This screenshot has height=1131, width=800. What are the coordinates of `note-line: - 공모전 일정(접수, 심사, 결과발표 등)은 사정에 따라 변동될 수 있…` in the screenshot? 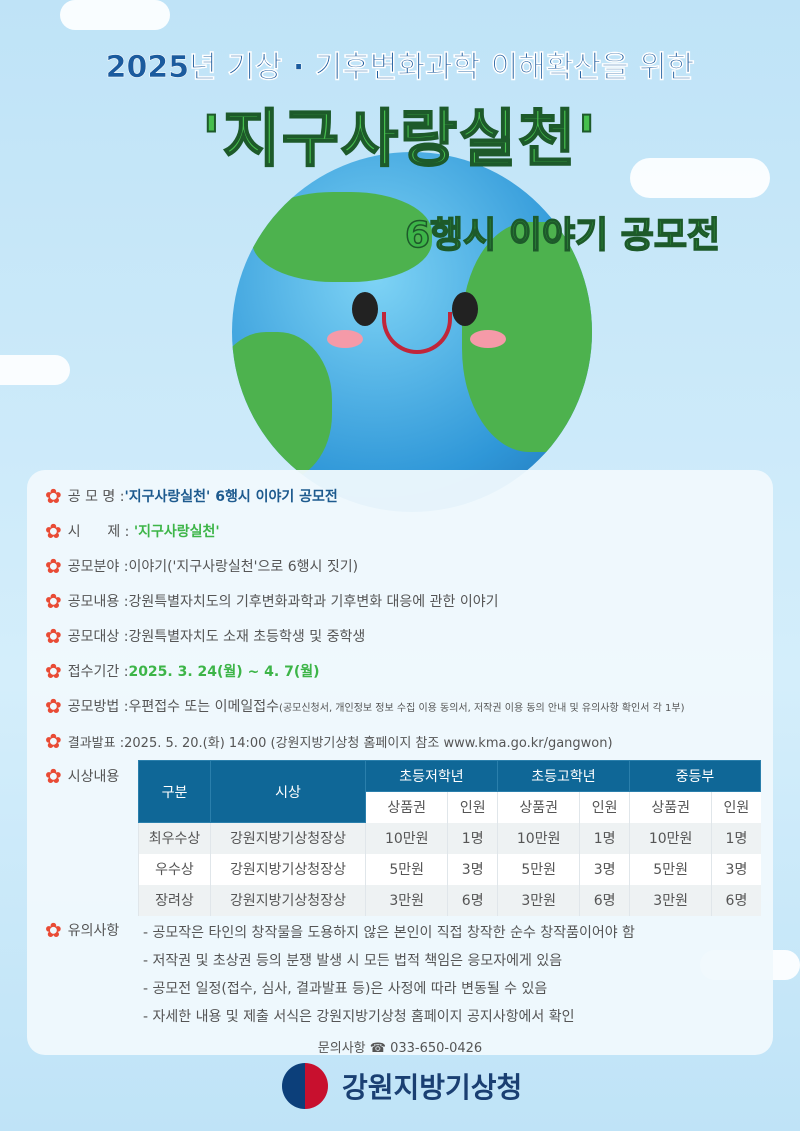 It's located at (345, 989).